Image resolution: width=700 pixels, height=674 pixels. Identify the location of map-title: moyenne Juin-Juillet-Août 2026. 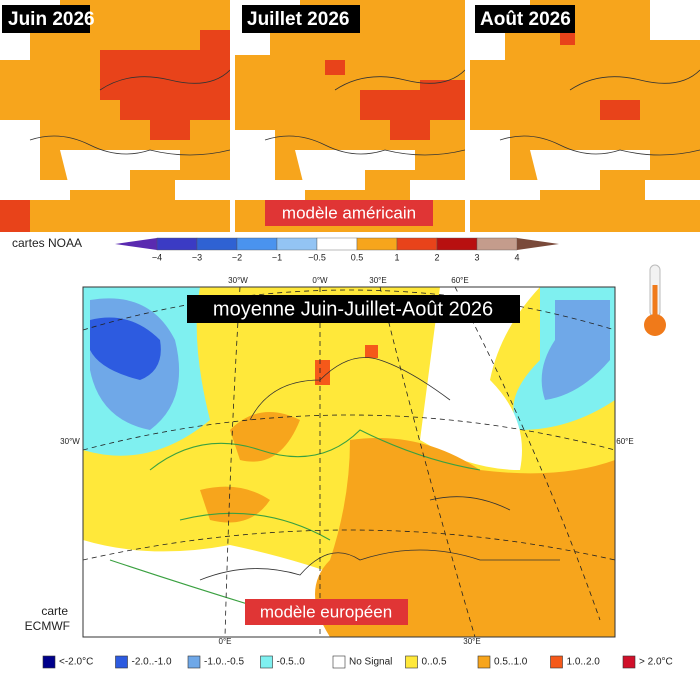
(353, 309).